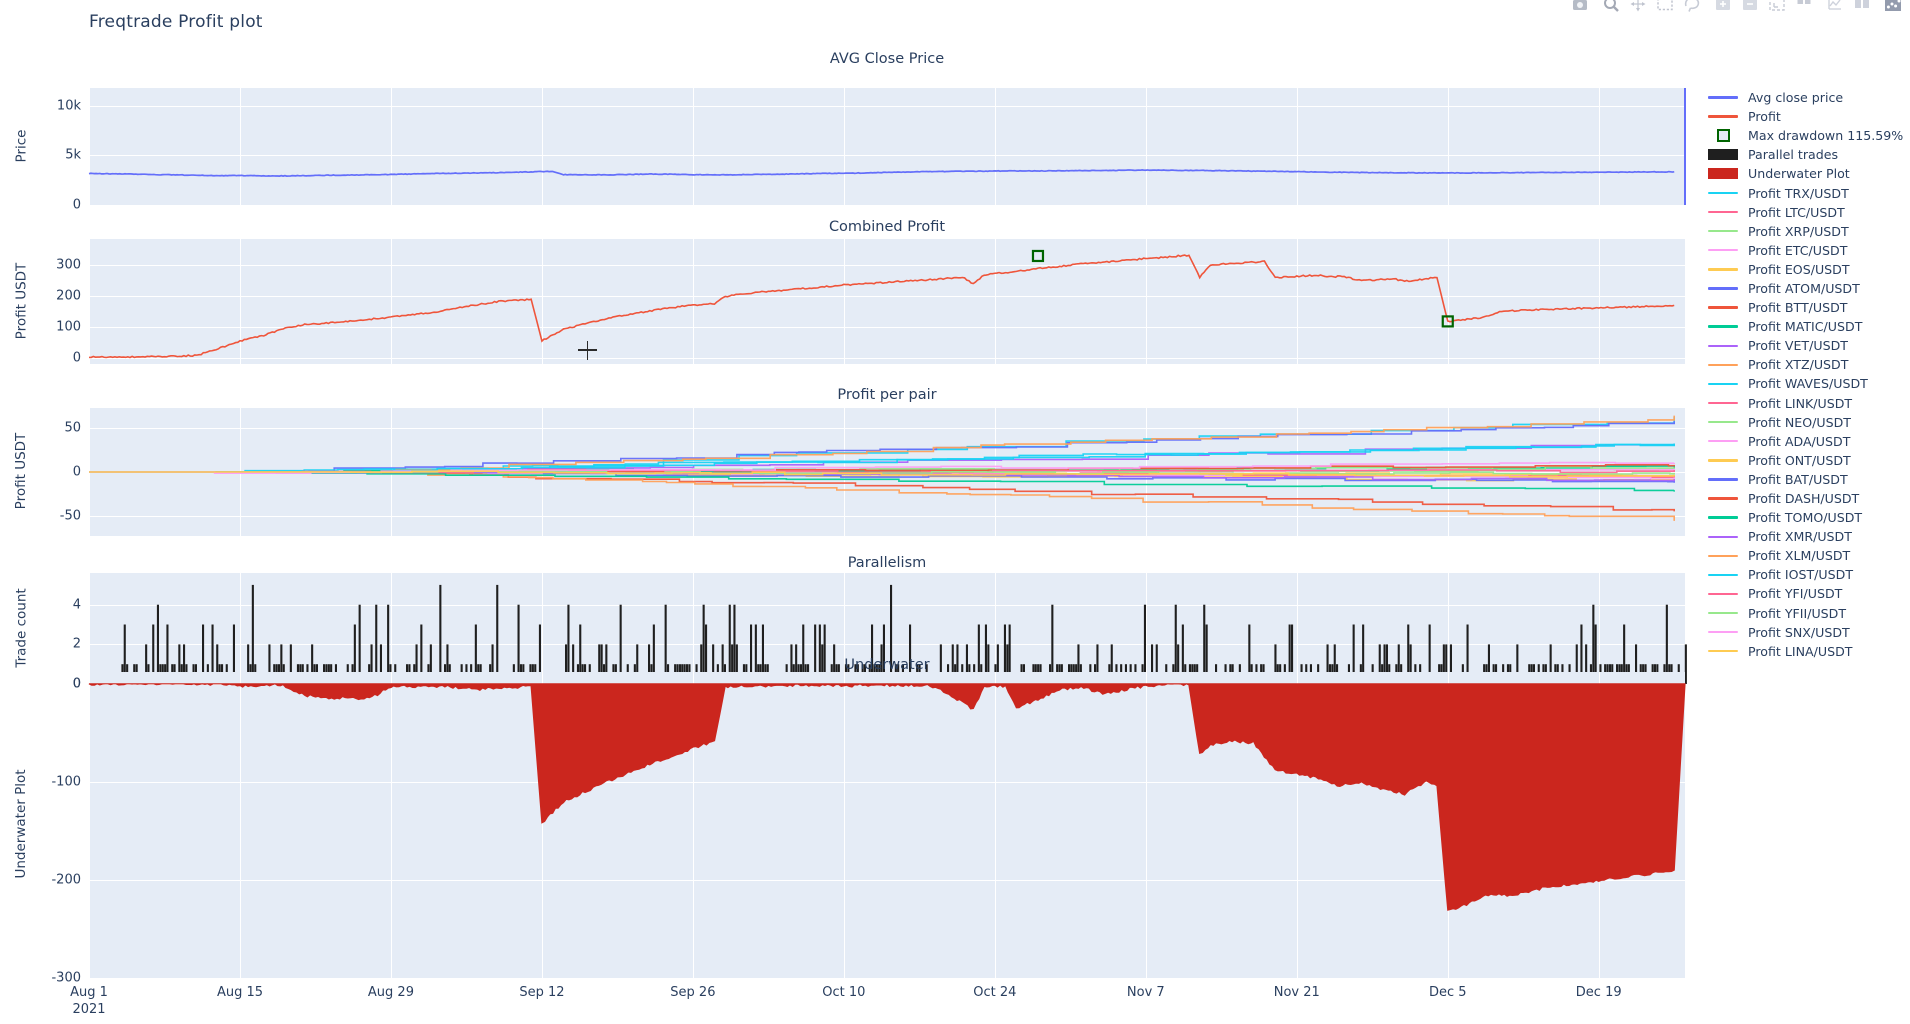 The image size is (1910, 1024). I want to click on legend-profit-trx-usdt: Profit TRX/USDT, so click(1806, 192).